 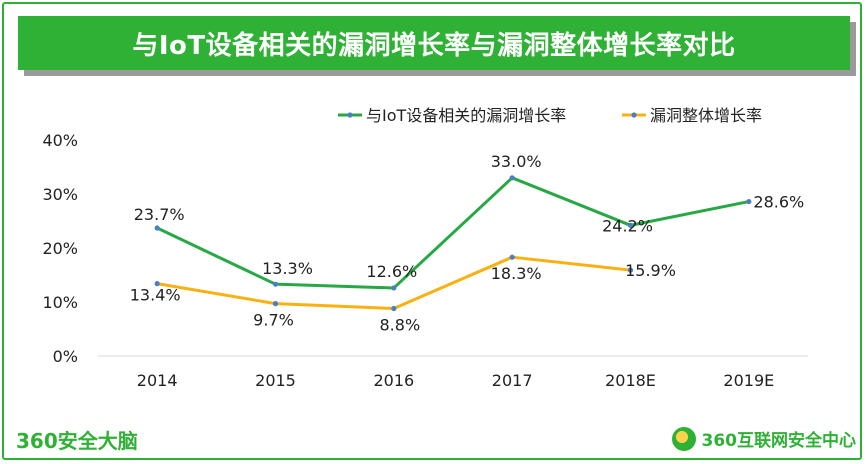 What do you see at coordinates (275, 380) in the screenshot?
I see `x-tick-label: 2015` at bounding box center [275, 380].